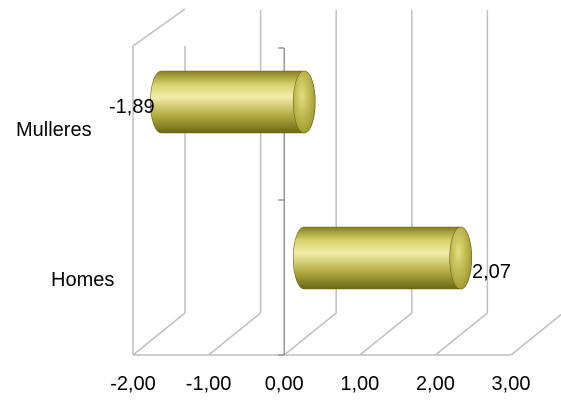 The image size is (561, 407). Describe the element at coordinates (159, 27) in the screenshot. I see `side-wall-edge` at that location.